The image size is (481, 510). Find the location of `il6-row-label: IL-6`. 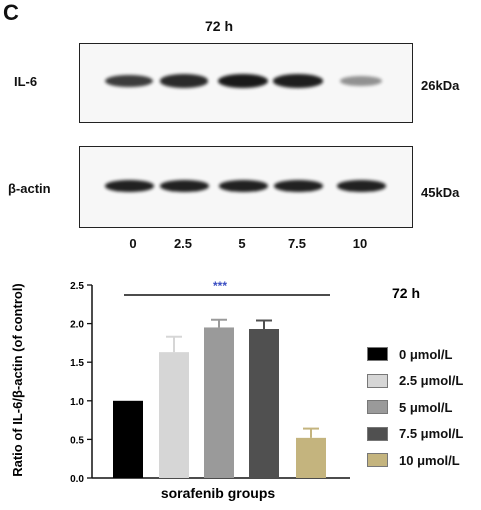

il6-row-label: IL-6 is located at coordinates (26, 81).